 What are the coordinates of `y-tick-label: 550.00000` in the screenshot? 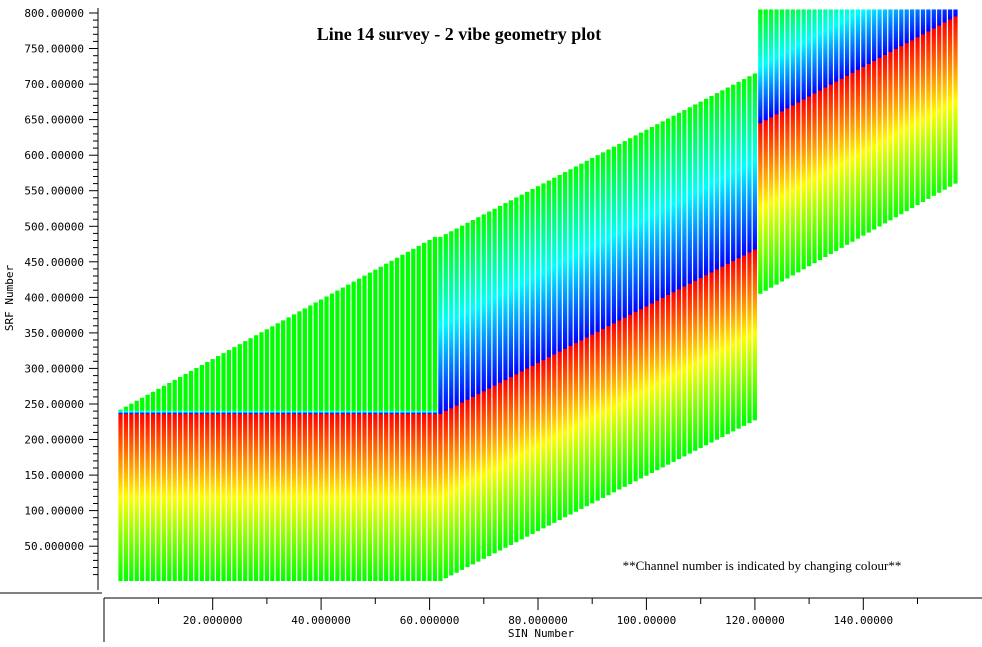 It's located at (54, 191).